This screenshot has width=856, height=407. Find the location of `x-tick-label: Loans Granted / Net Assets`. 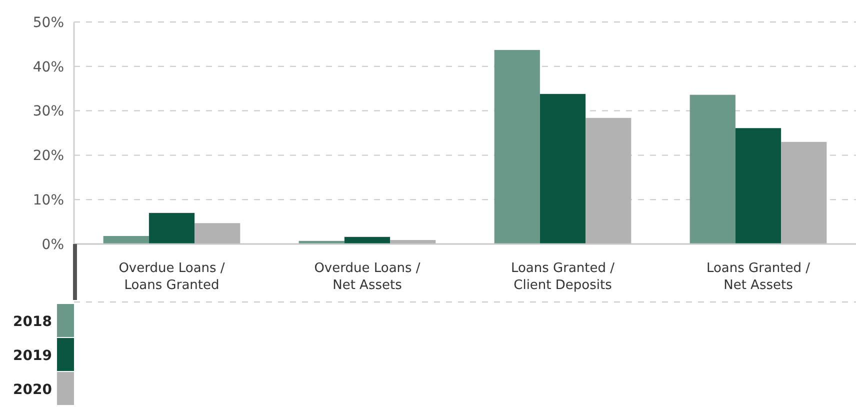

x-tick-label: Loans Granted / Net Assets is located at coordinates (758, 277).